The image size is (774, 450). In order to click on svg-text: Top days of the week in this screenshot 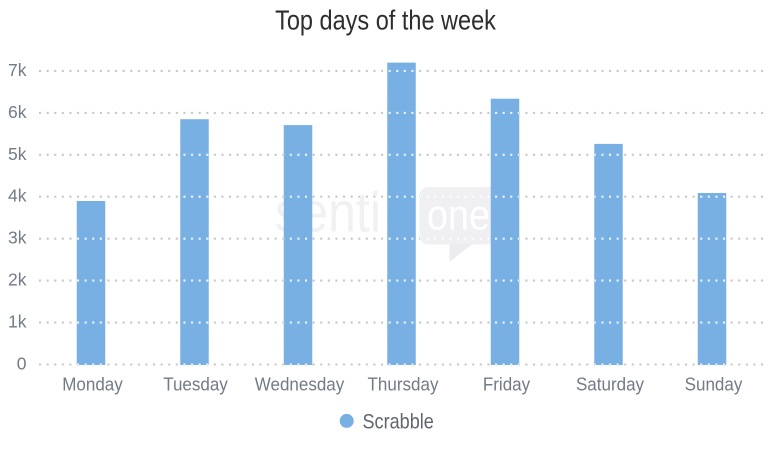, I will do `click(385, 21)`.